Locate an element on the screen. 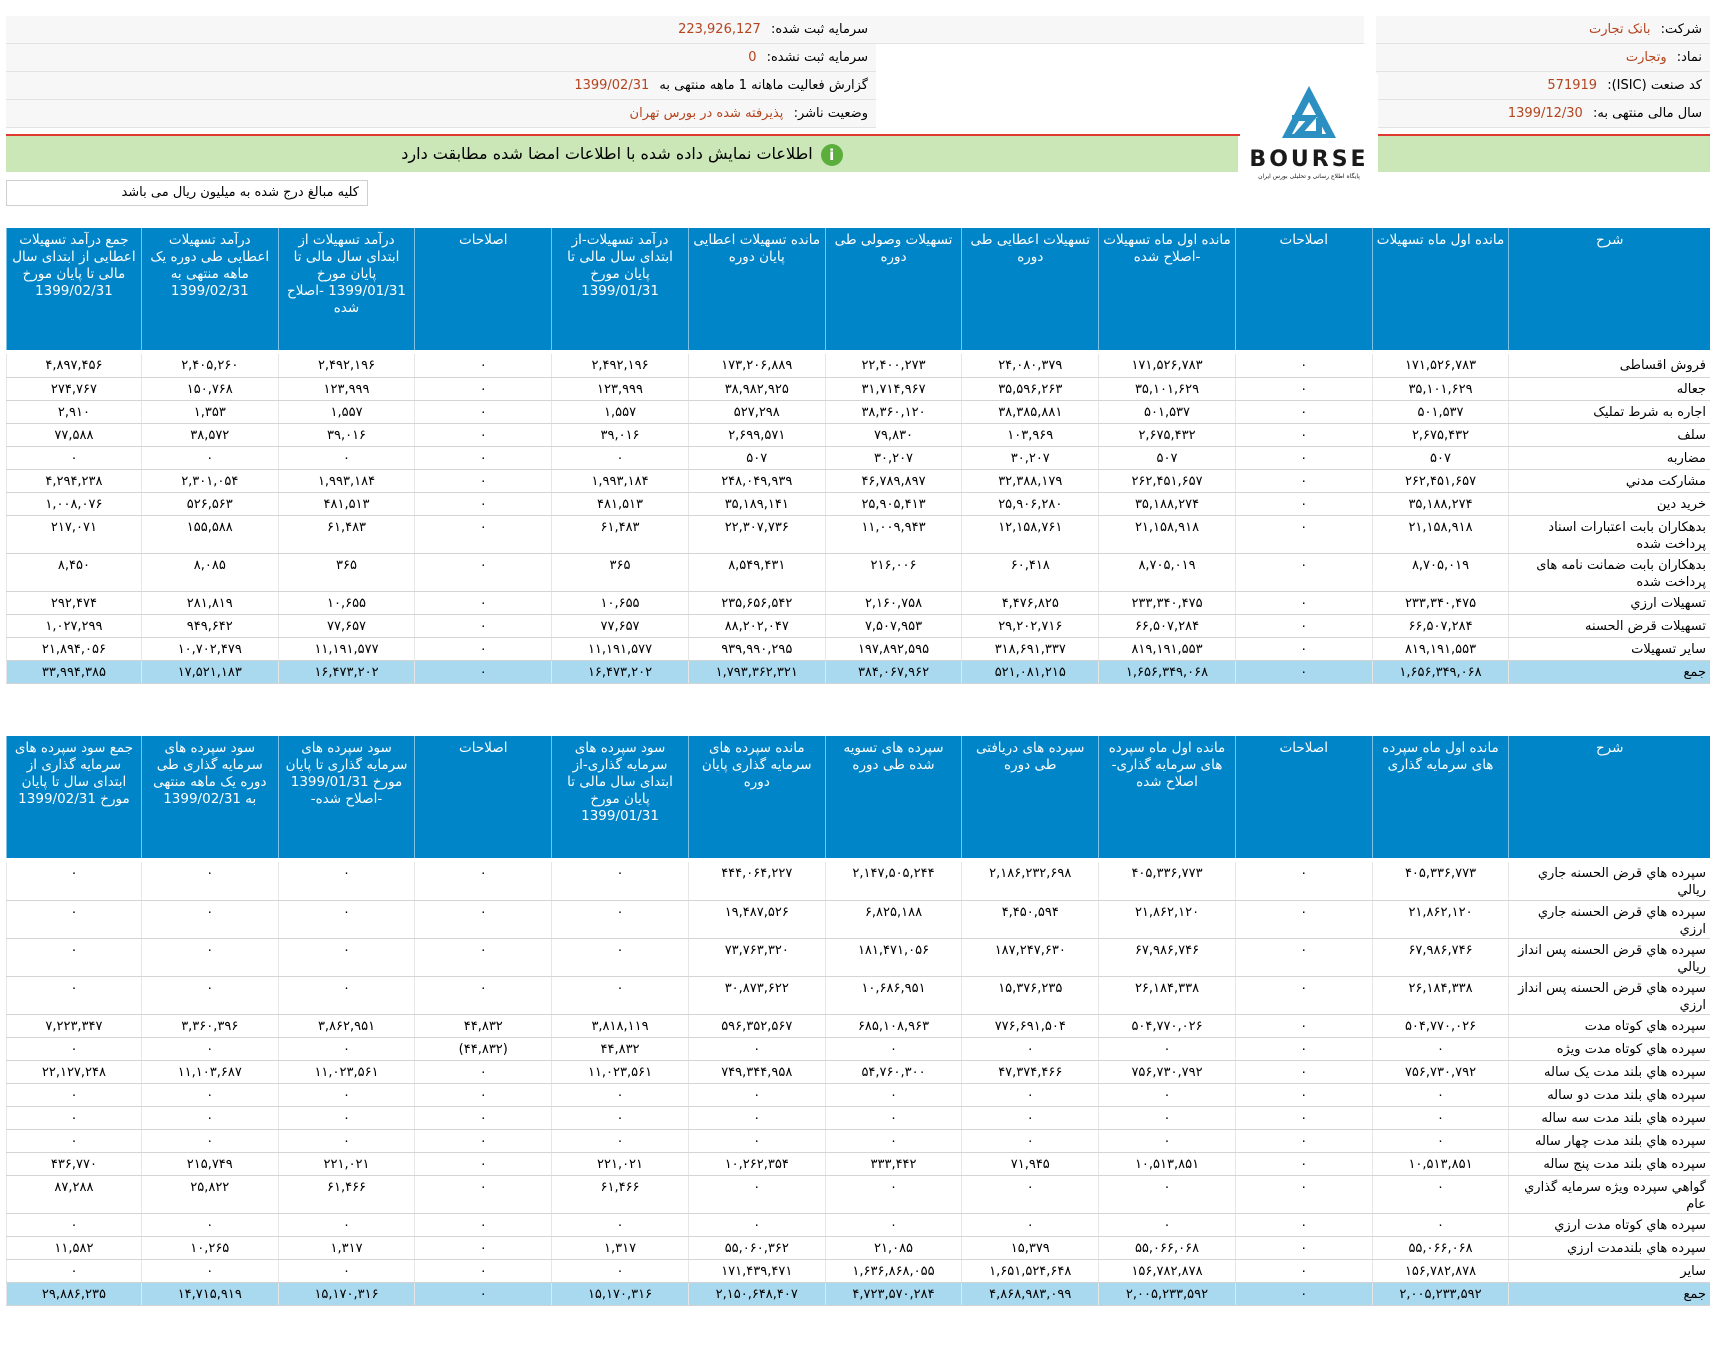 The image size is (1716, 1358). row-description: تسهیلات قرض الحسنه is located at coordinates (1609, 626).